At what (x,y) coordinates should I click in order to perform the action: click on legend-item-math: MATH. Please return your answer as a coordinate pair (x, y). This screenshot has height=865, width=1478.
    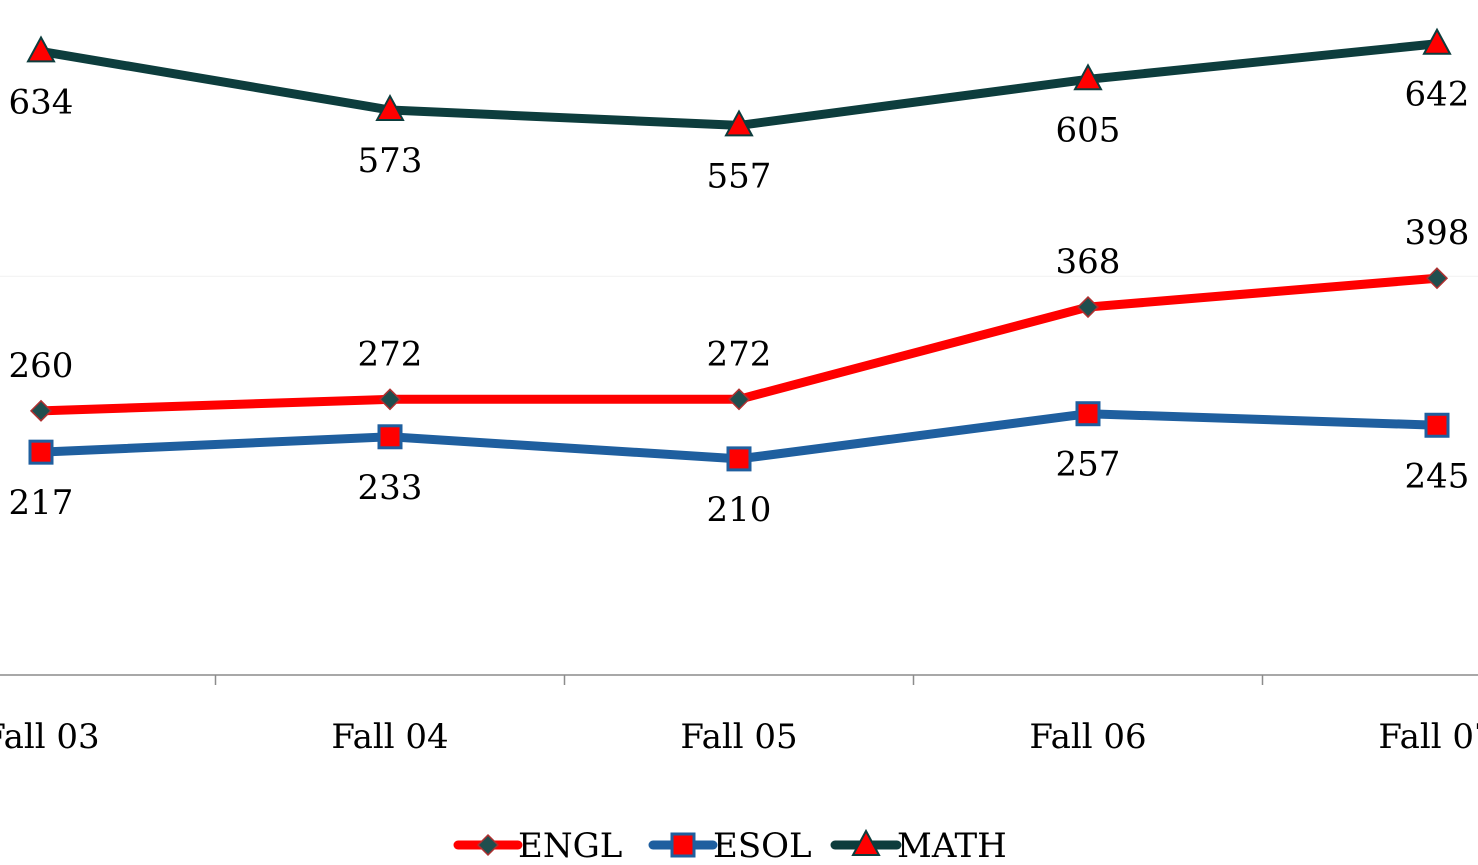
    Looking at the image, I should click on (921, 845).